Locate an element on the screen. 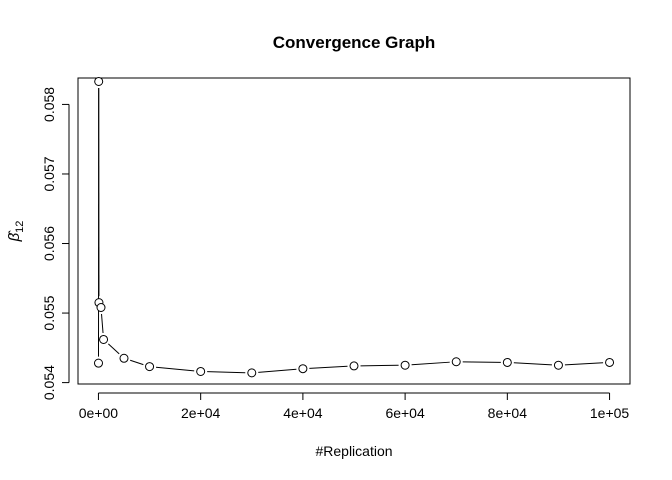  y-axis-label: β̂12 is located at coordinates (16, 232).